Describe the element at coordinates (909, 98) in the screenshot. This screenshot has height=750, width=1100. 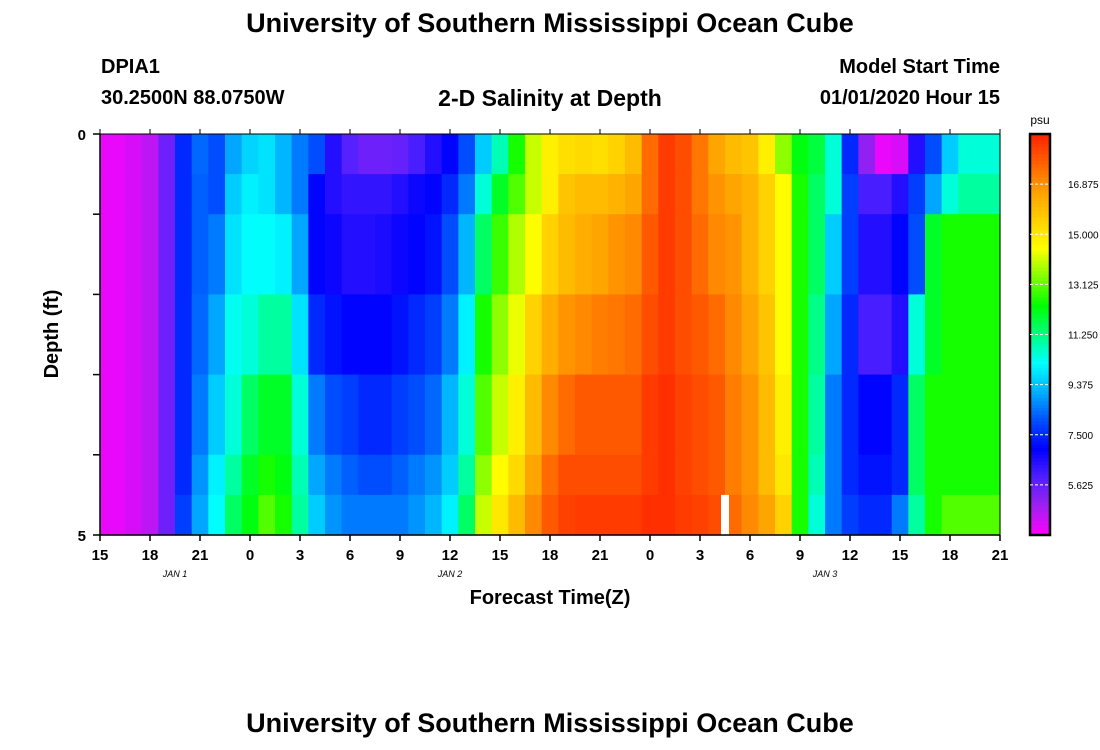
I see `model-start-value: 01/01/2020 Hour 15` at that location.